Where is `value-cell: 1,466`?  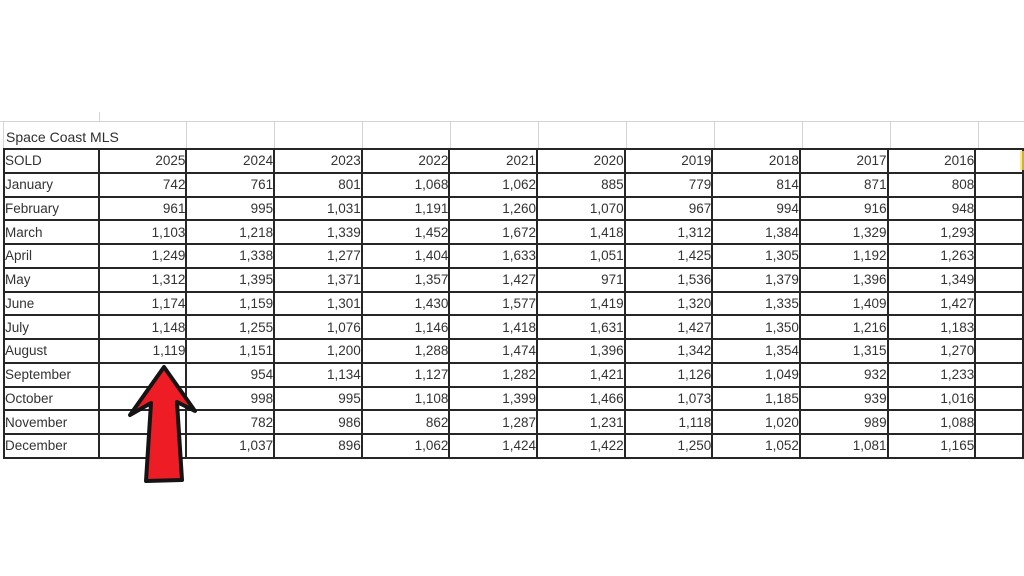 value-cell: 1,466 is located at coordinates (581, 398).